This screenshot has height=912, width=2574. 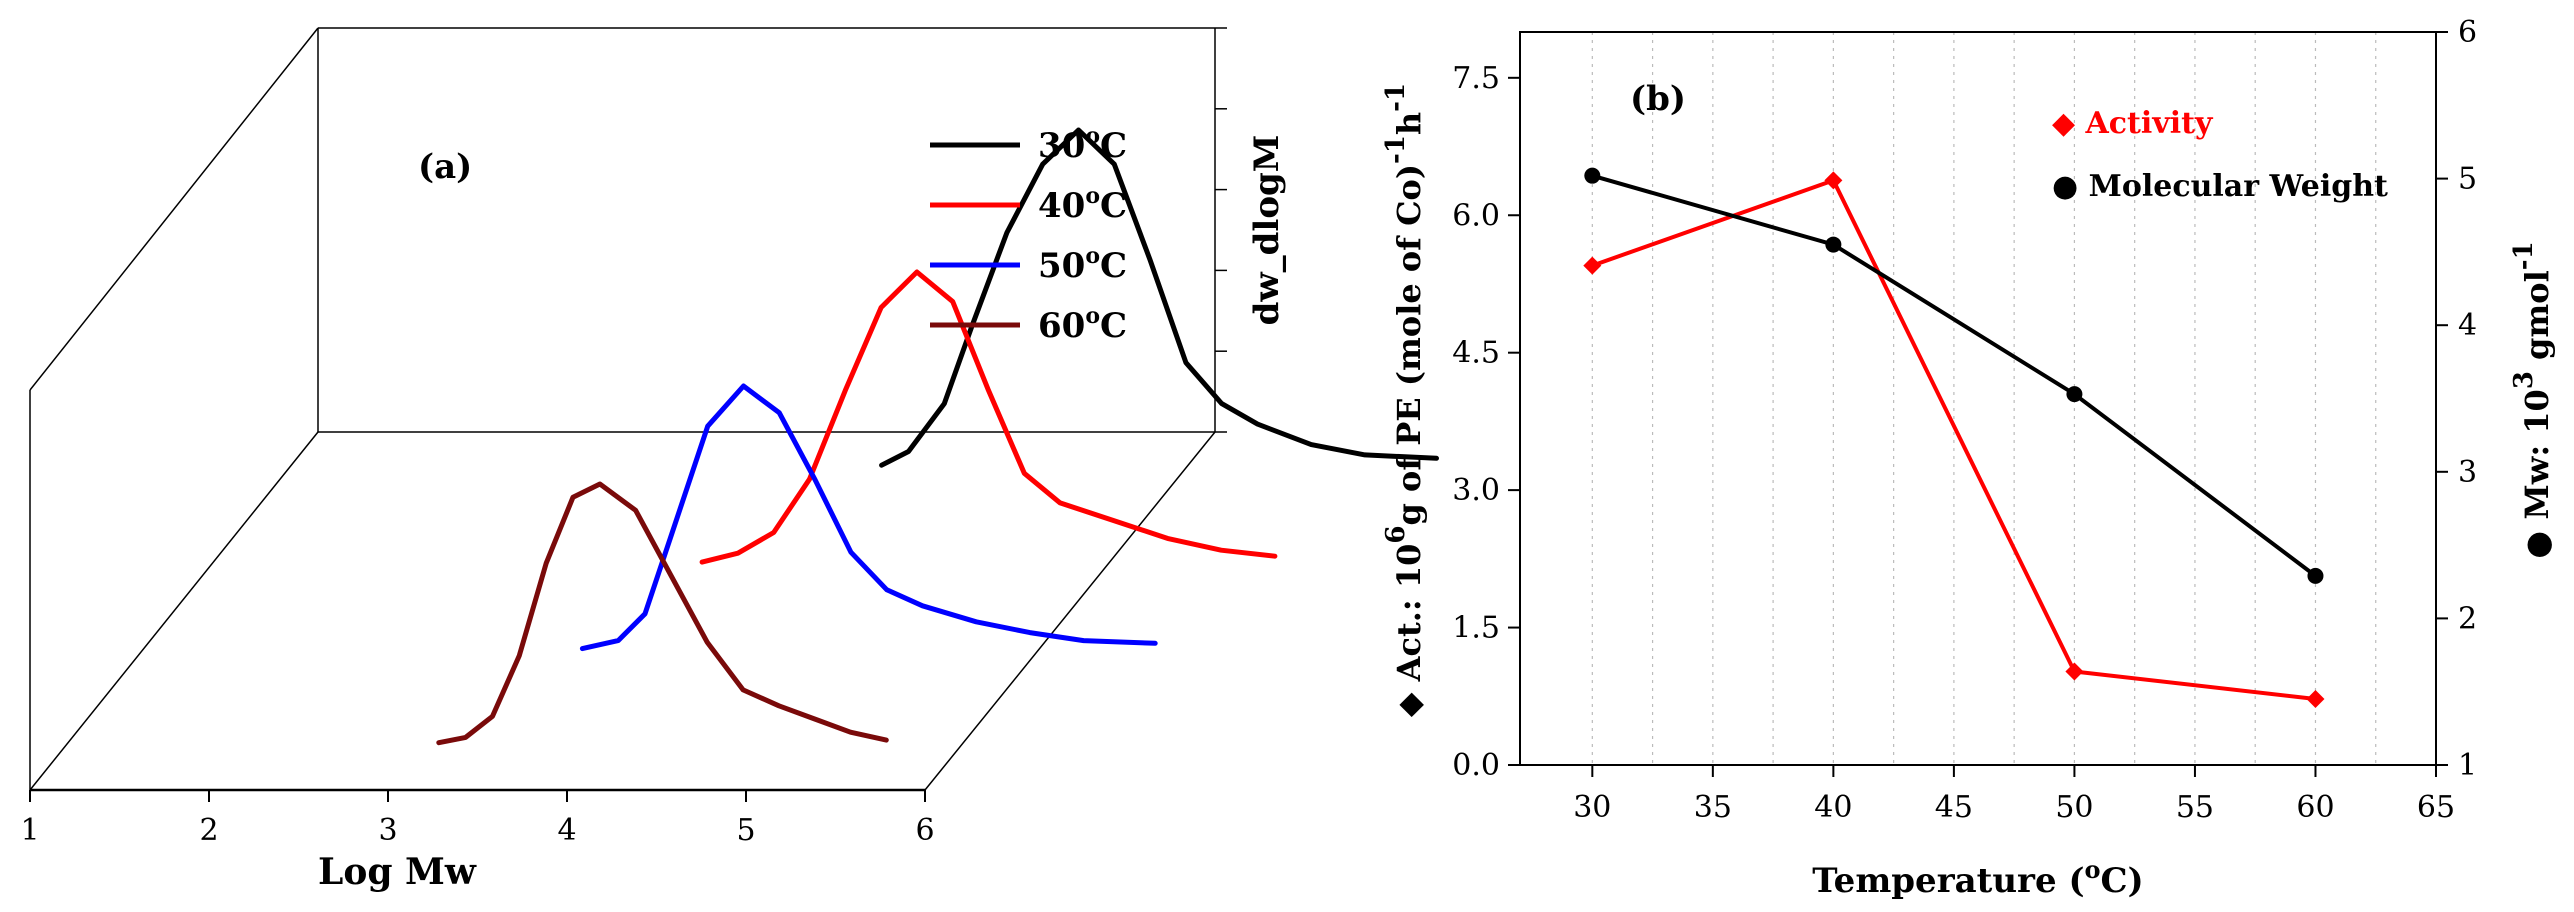 What do you see at coordinates (566, 830) in the screenshot?
I see `a-x-tick-label-3: 4` at bounding box center [566, 830].